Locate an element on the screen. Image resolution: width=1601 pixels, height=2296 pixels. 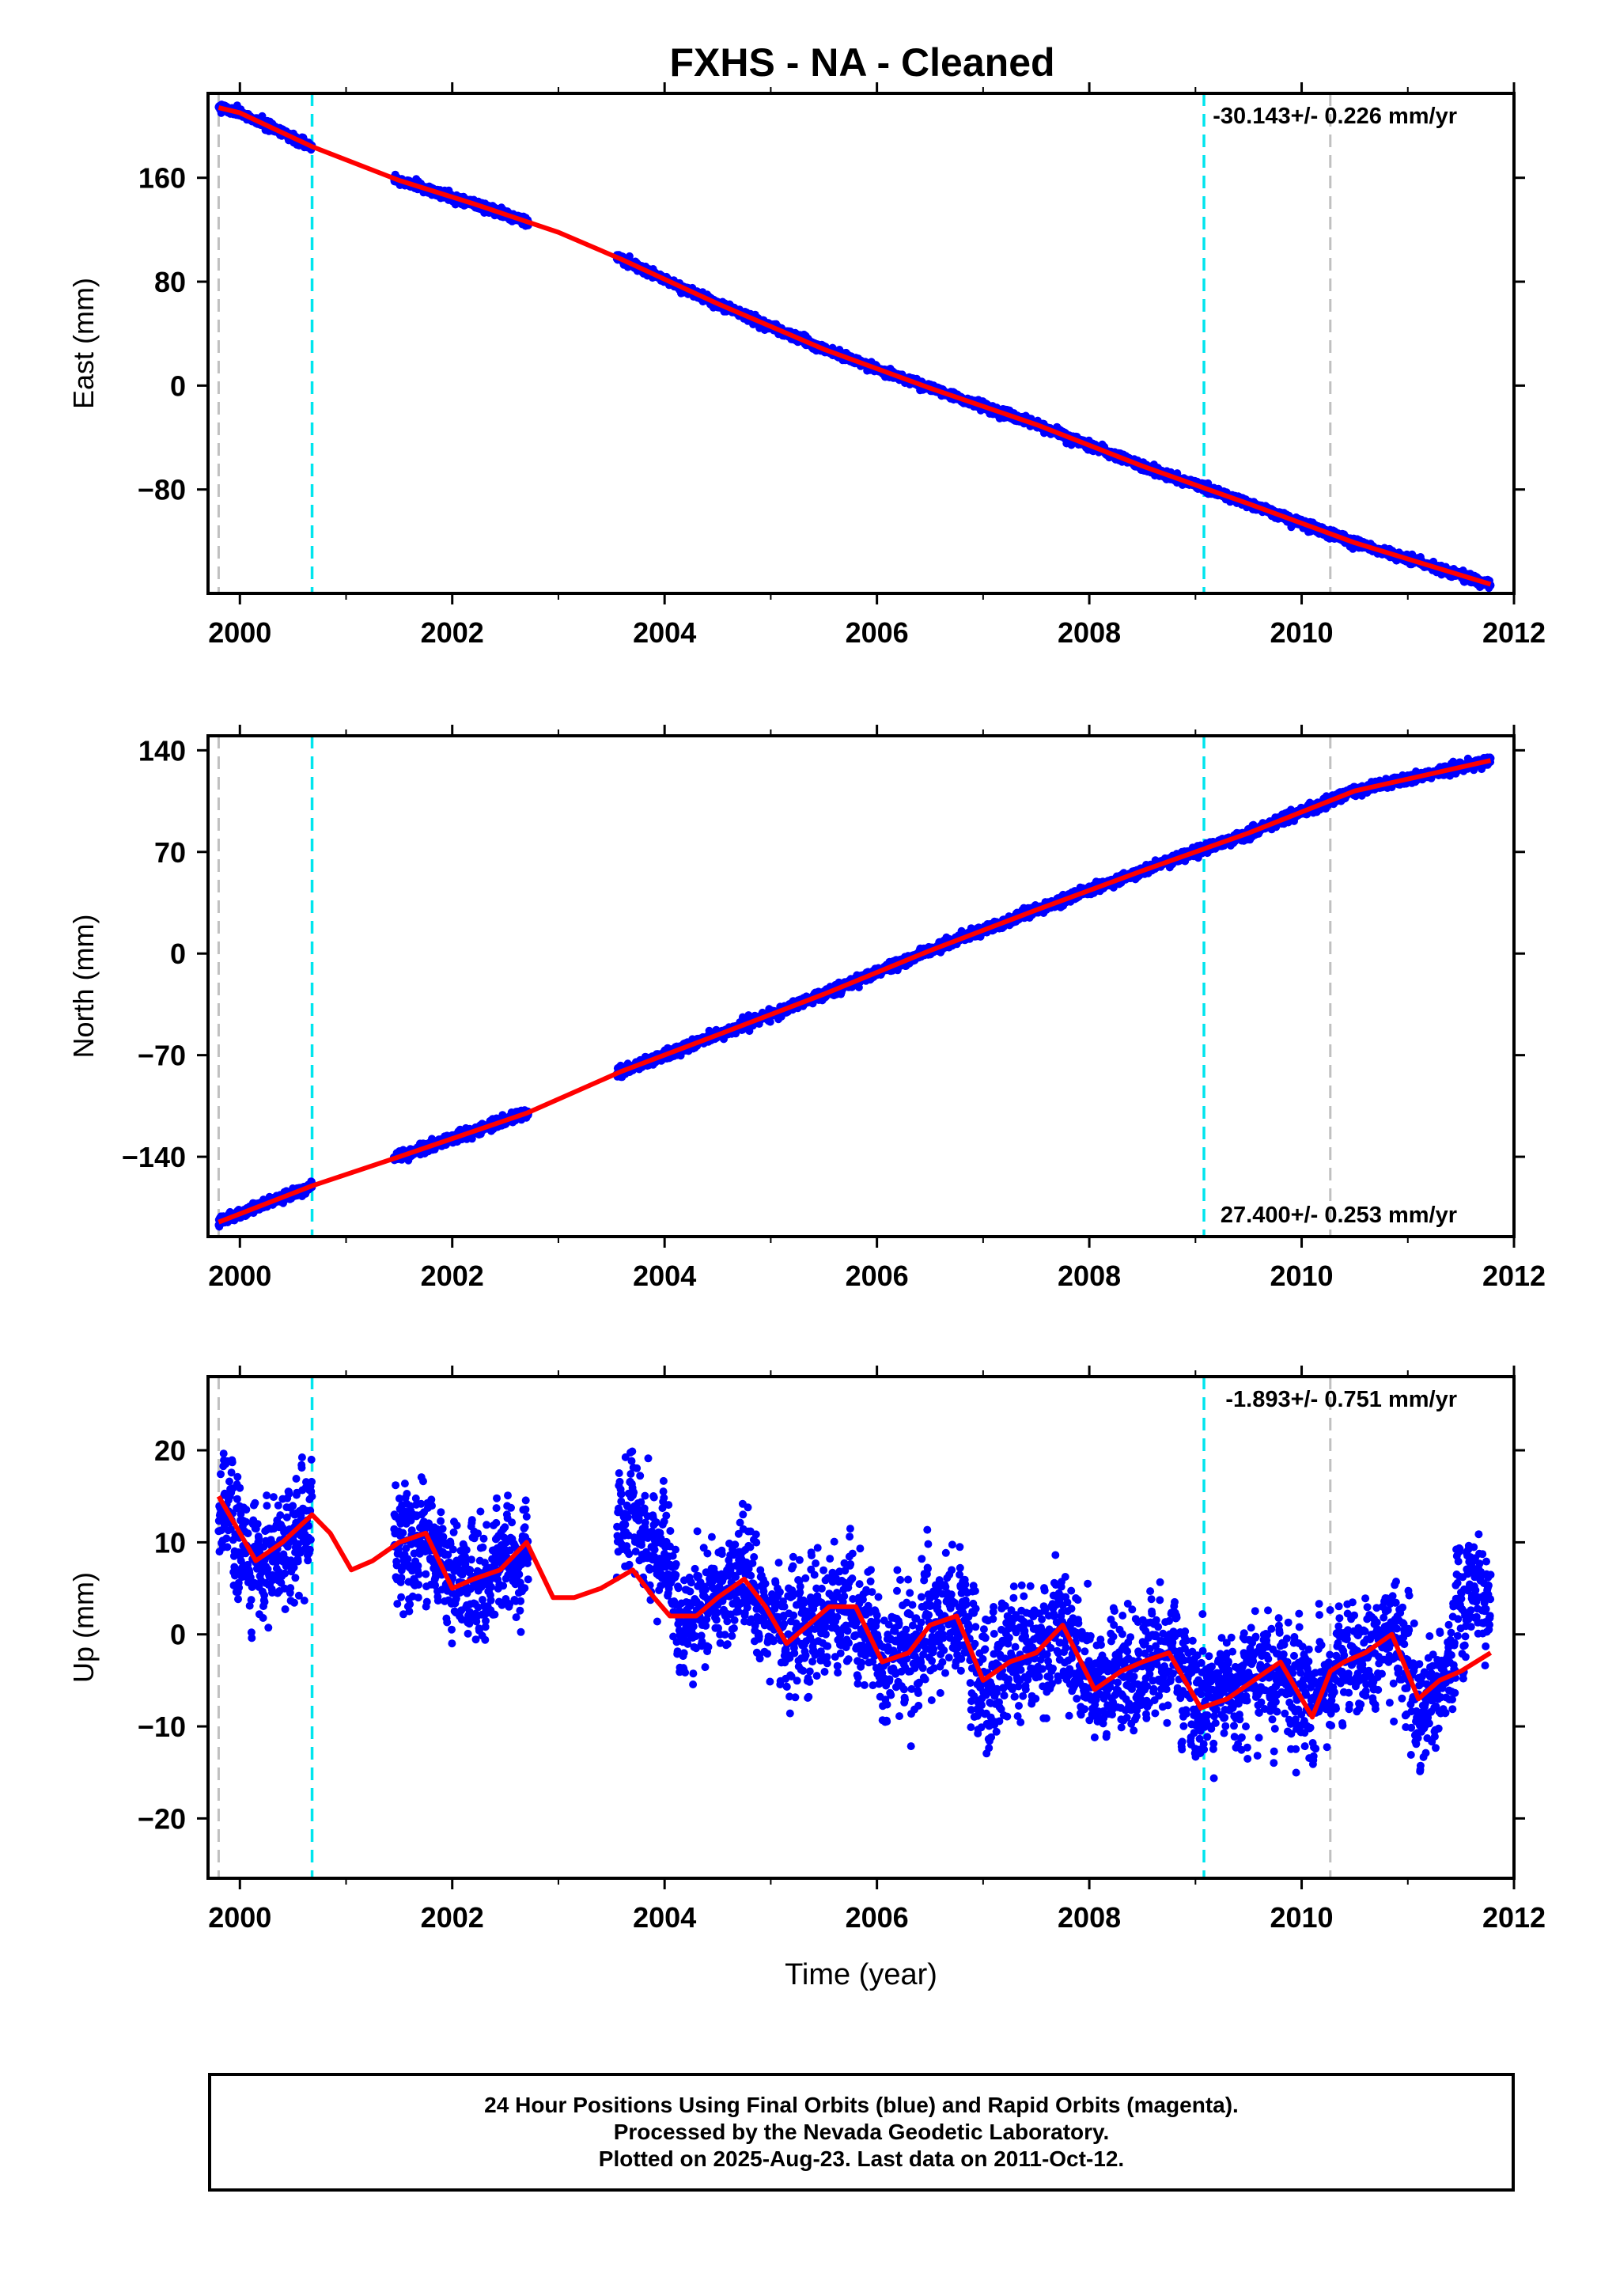
x-tick-label: 2010 is located at coordinates (1302, 632).